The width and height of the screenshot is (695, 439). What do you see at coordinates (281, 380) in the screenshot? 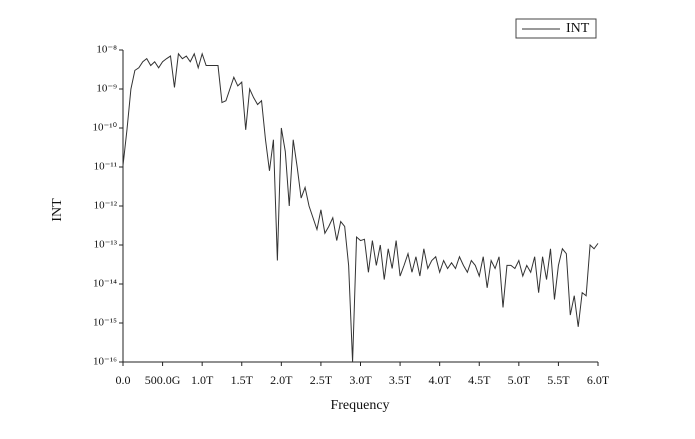
I see `x-tick-label: 2.0T` at bounding box center [281, 380].